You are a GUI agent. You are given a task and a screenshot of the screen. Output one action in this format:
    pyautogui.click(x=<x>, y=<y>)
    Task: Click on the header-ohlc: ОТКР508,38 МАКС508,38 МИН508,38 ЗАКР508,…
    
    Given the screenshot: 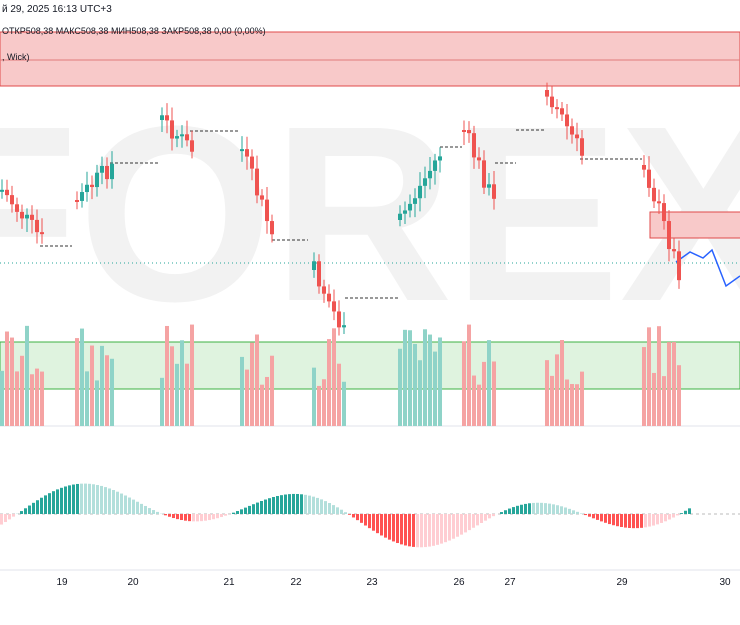 What is the action you would take?
    pyautogui.click(x=134, y=31)
    